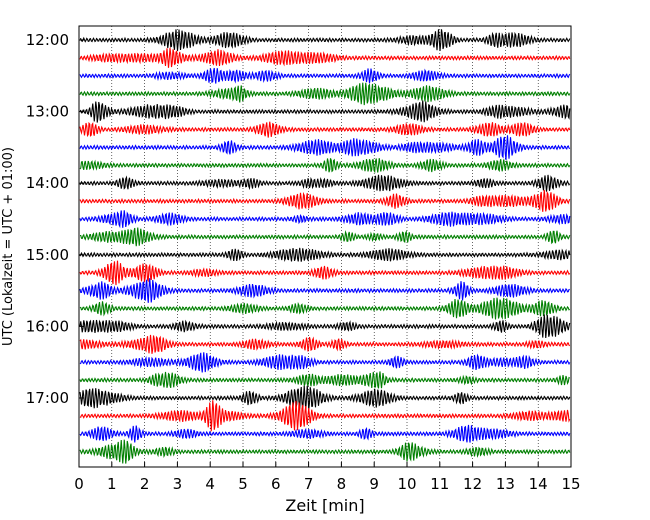  Describe the element at coordinates (210, 484) in the screenshot. I see `x-tick-label: 4` at that location.